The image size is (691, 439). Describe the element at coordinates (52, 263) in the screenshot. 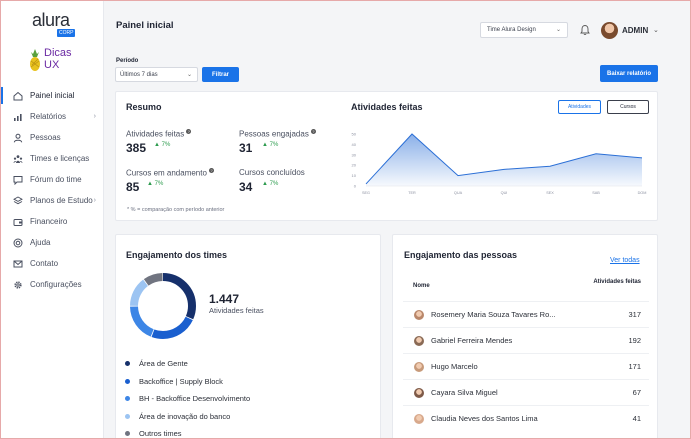

I see `sidebar-item-9: Contato` at that location.